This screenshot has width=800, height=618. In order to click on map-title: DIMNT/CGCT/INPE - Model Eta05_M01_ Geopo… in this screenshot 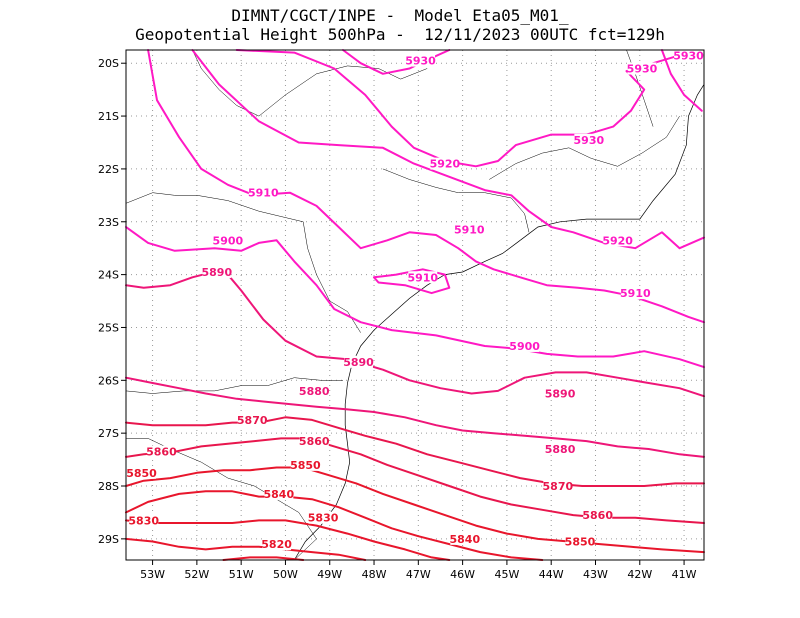, I will do `click(400, 25)`.